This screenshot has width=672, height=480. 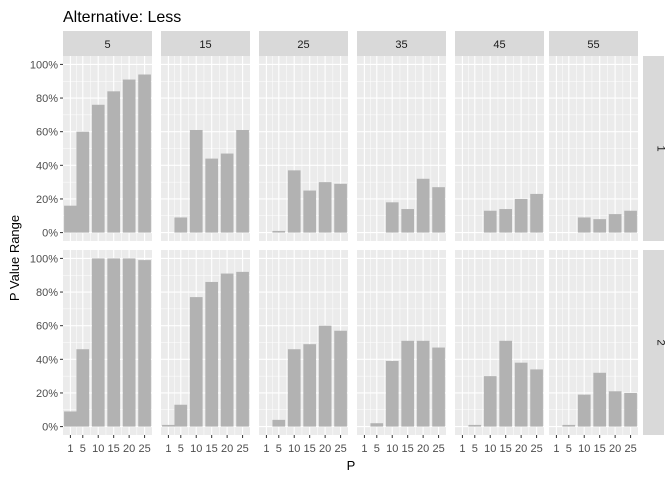 I want to click on panel-row2-col35, so click(x=401, y=342).